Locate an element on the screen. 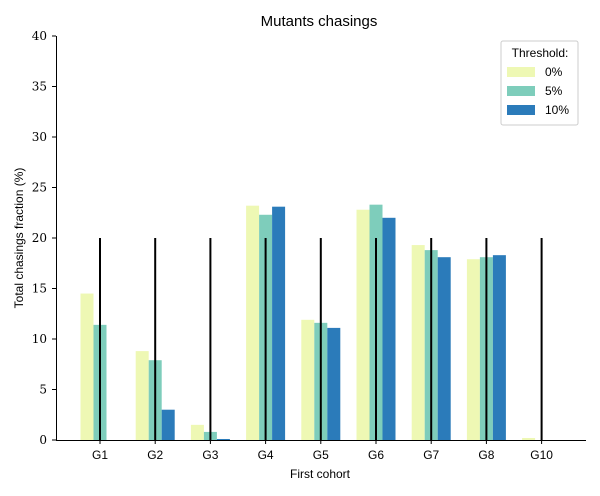 This screenshot has height=496, width=600. x-tick-label: G8 is located at coordinates (486, 455).